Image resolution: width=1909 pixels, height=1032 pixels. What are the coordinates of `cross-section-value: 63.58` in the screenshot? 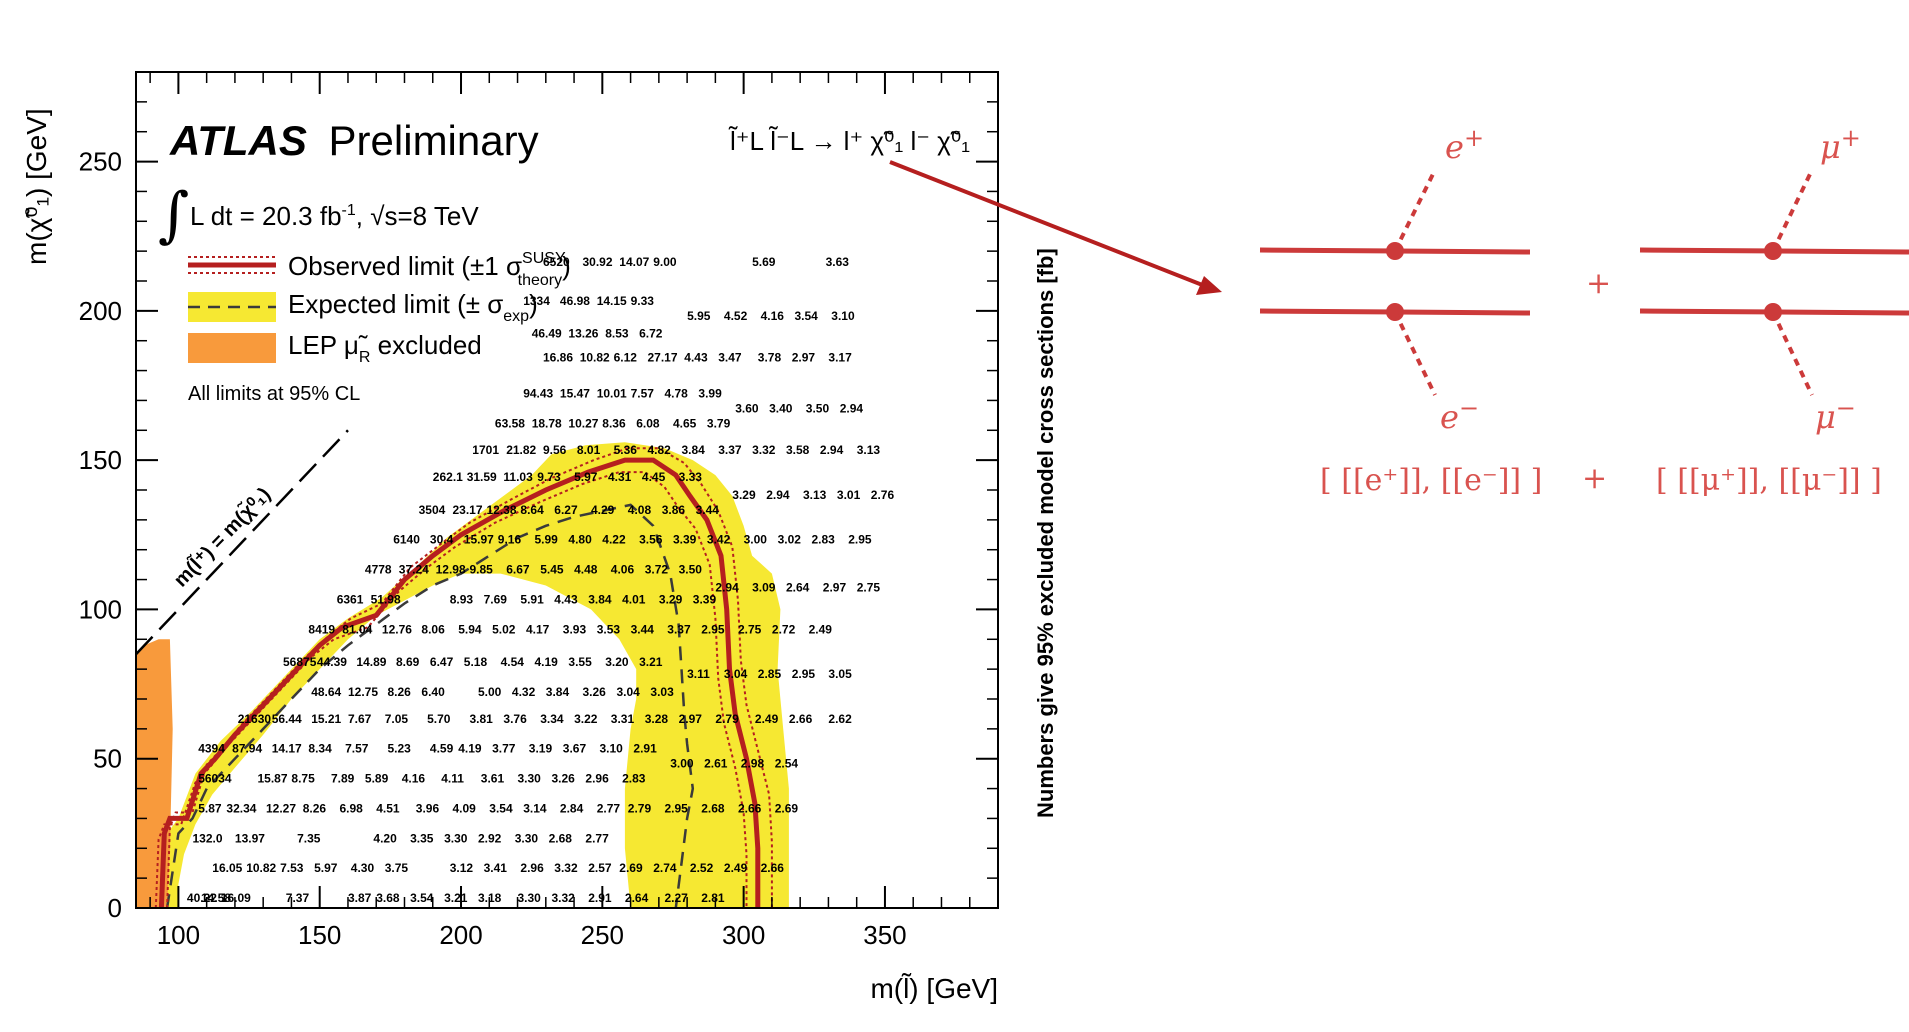 It's located at (510, 423).